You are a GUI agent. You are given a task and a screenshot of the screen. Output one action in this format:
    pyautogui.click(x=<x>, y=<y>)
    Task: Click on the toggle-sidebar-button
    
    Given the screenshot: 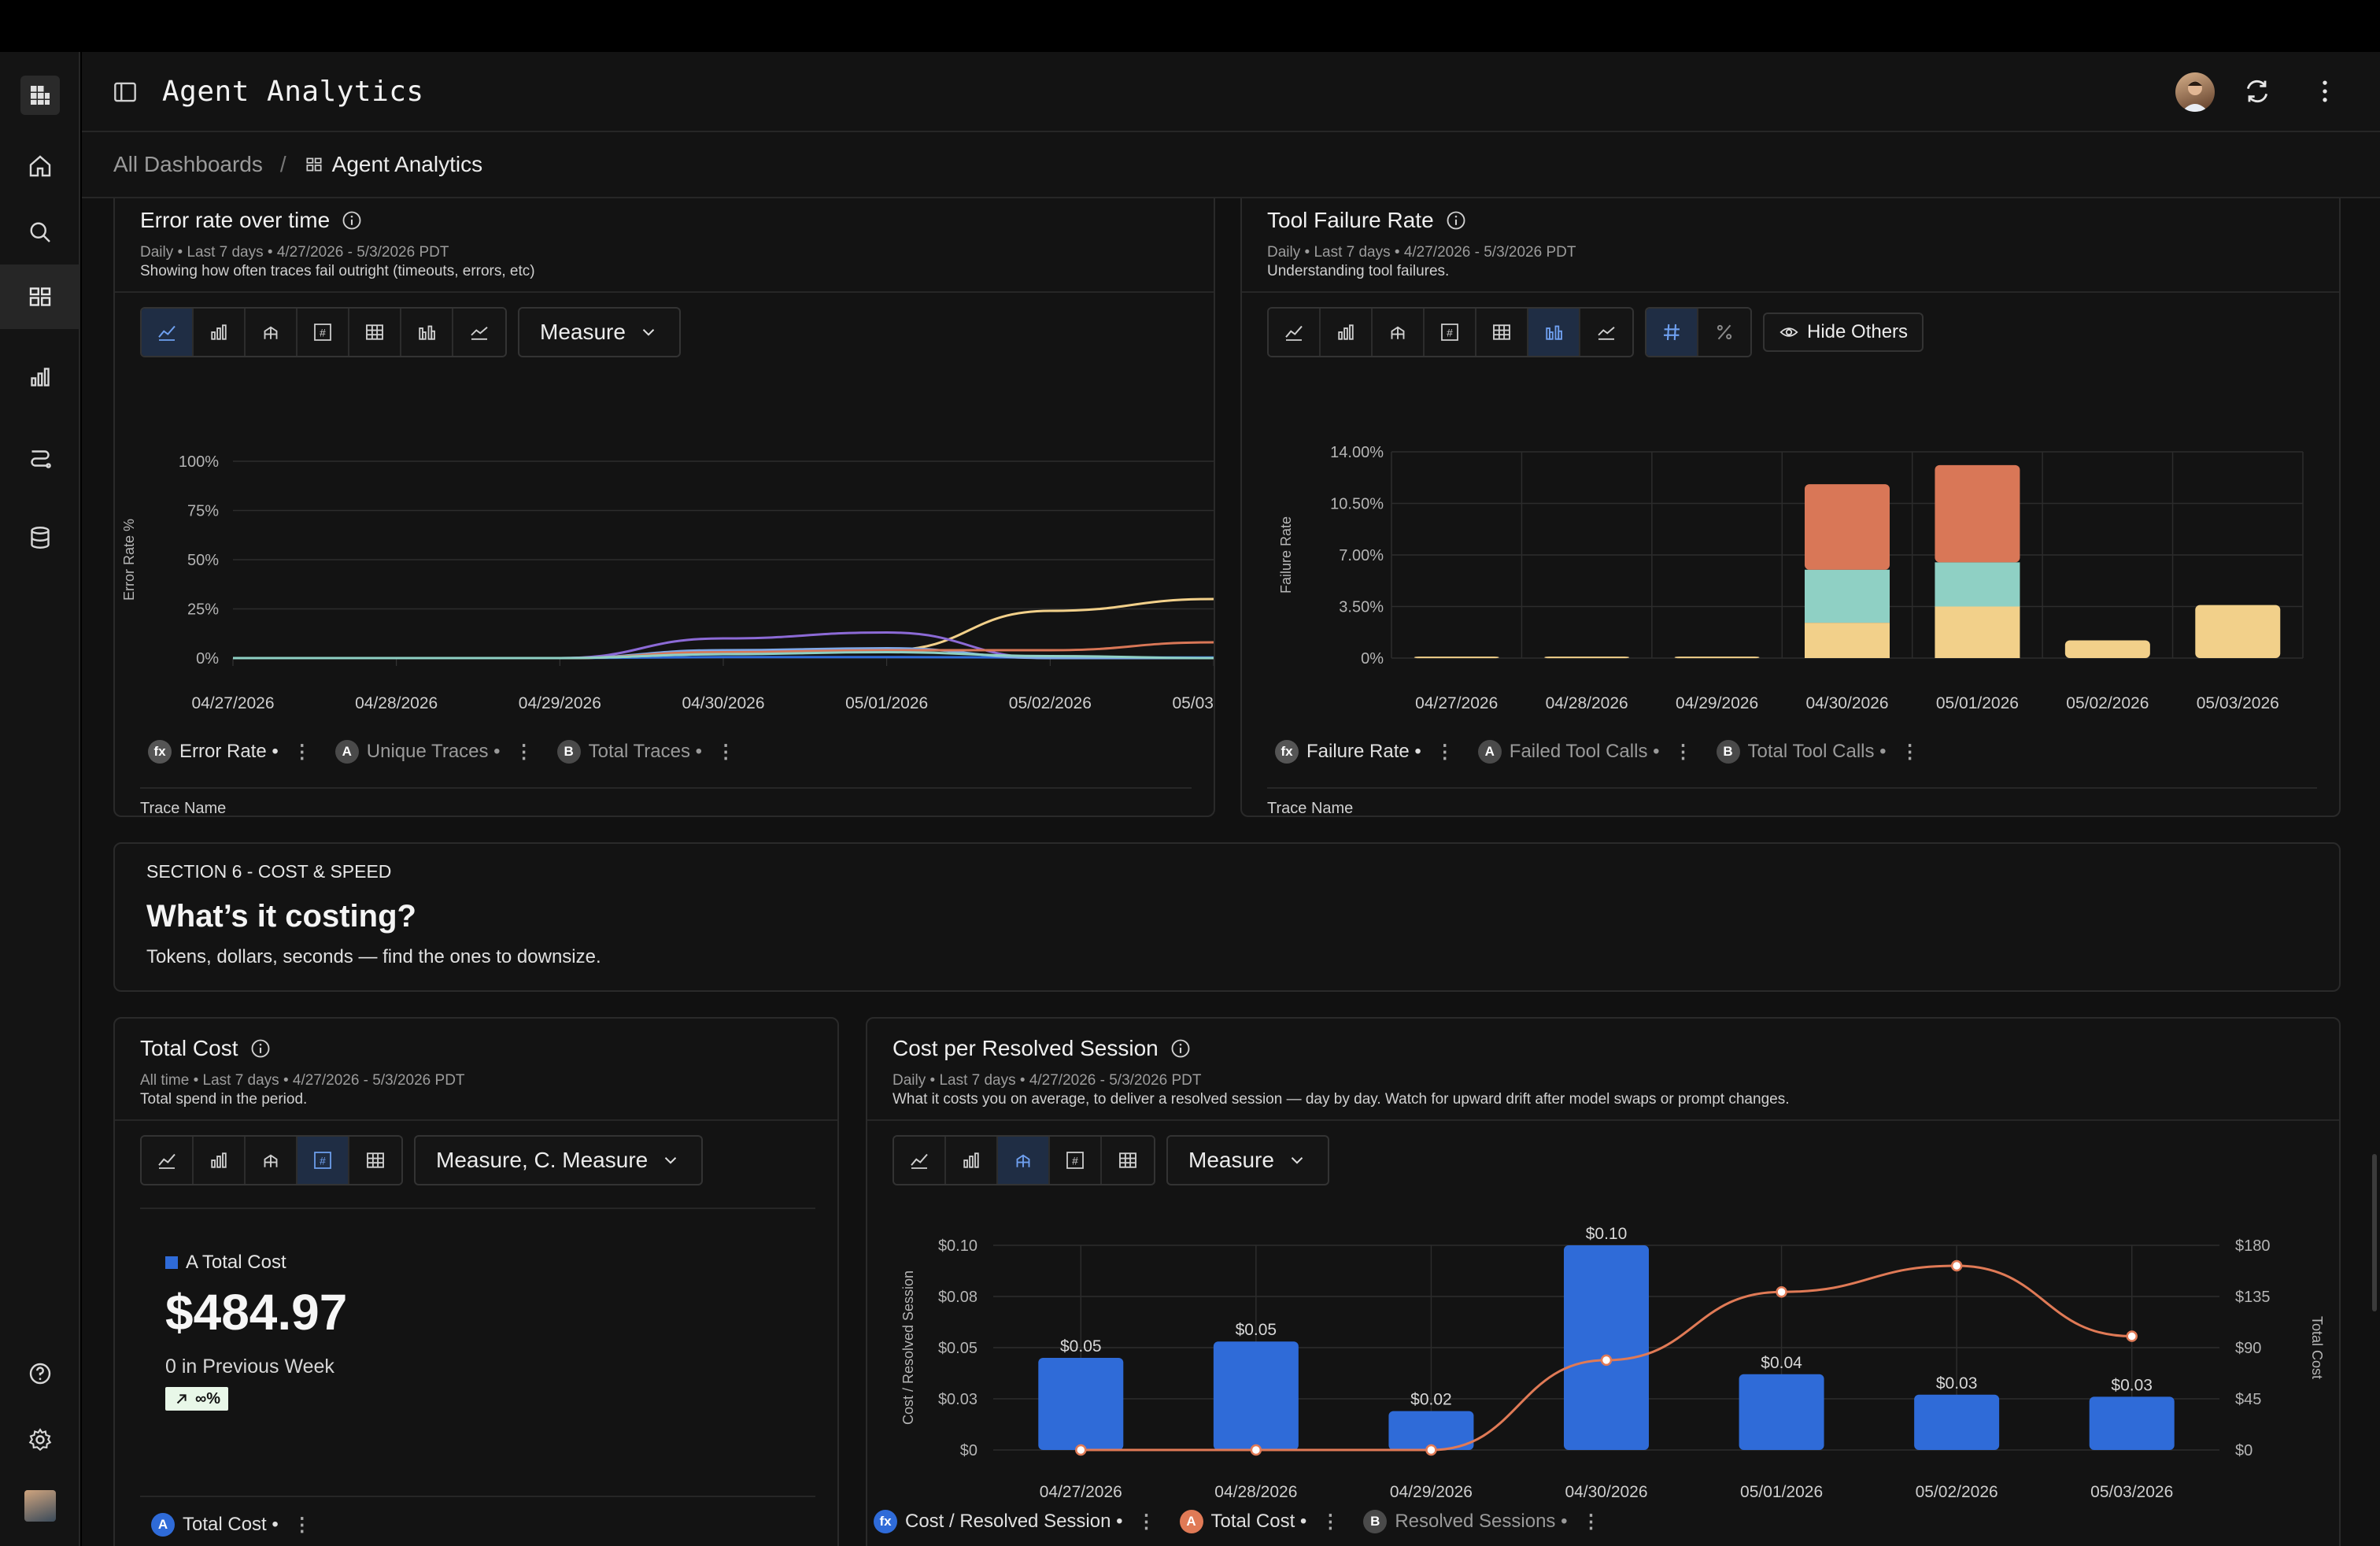 What is the action you would take?
    pyautogui.click(x=125, y=94)
    